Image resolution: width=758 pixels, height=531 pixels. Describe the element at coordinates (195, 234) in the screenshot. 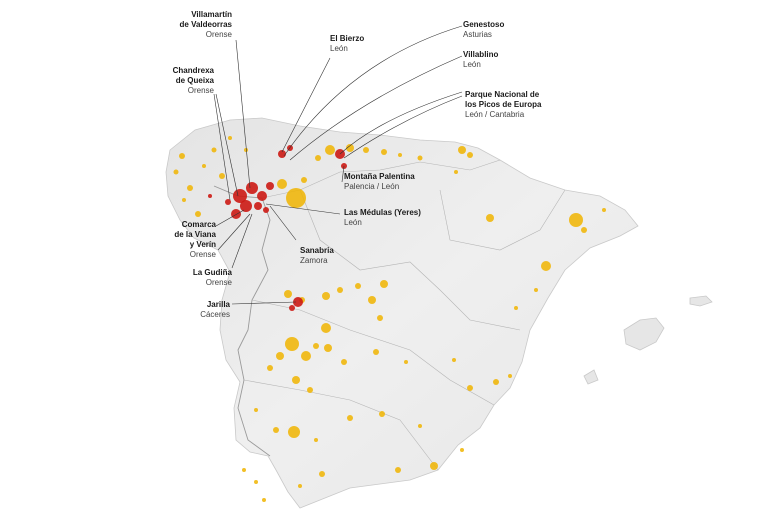

I see `label-viana-name: Comarca de la Viana y Verín` at that location.